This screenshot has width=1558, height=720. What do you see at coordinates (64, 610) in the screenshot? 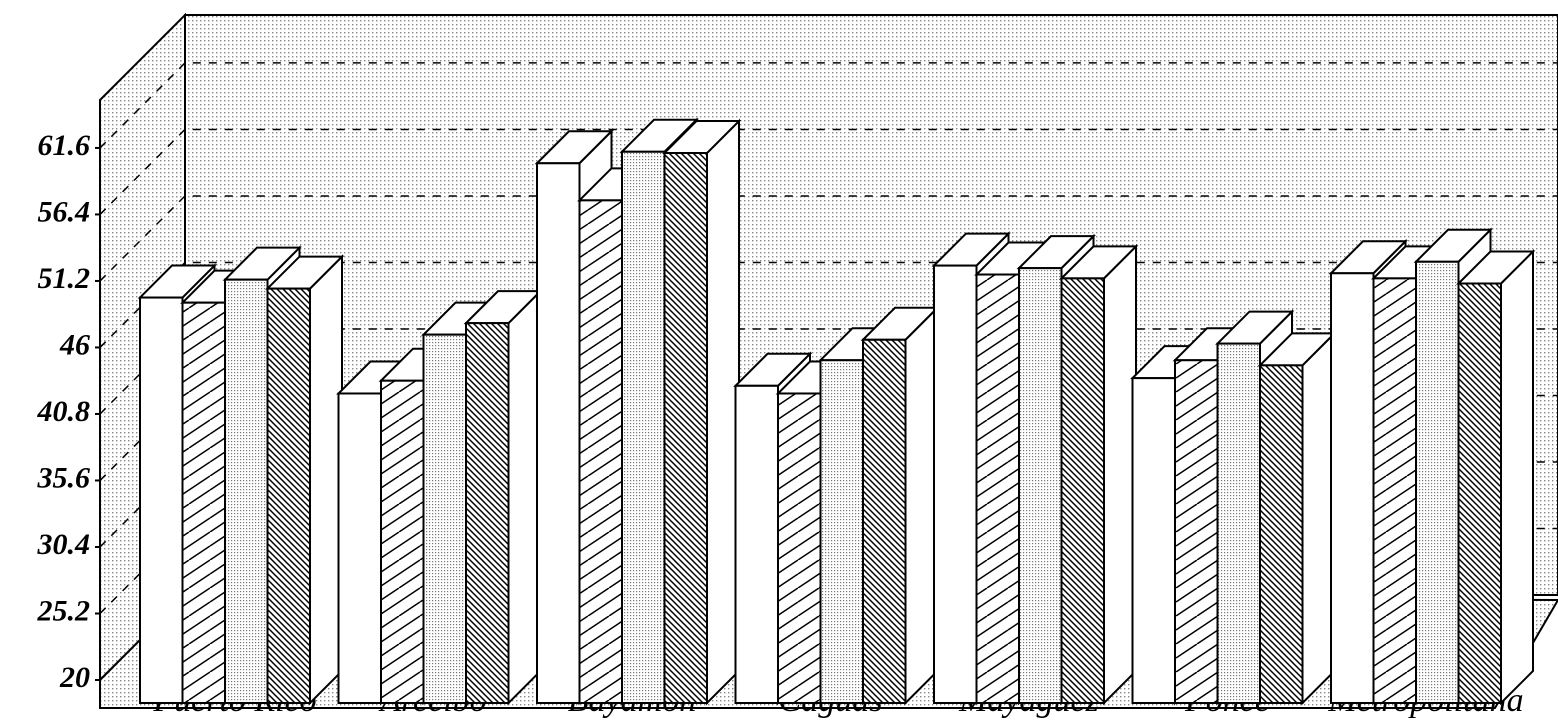
I see `y-tick-label: 25.2` at bounding box center [64, 610].